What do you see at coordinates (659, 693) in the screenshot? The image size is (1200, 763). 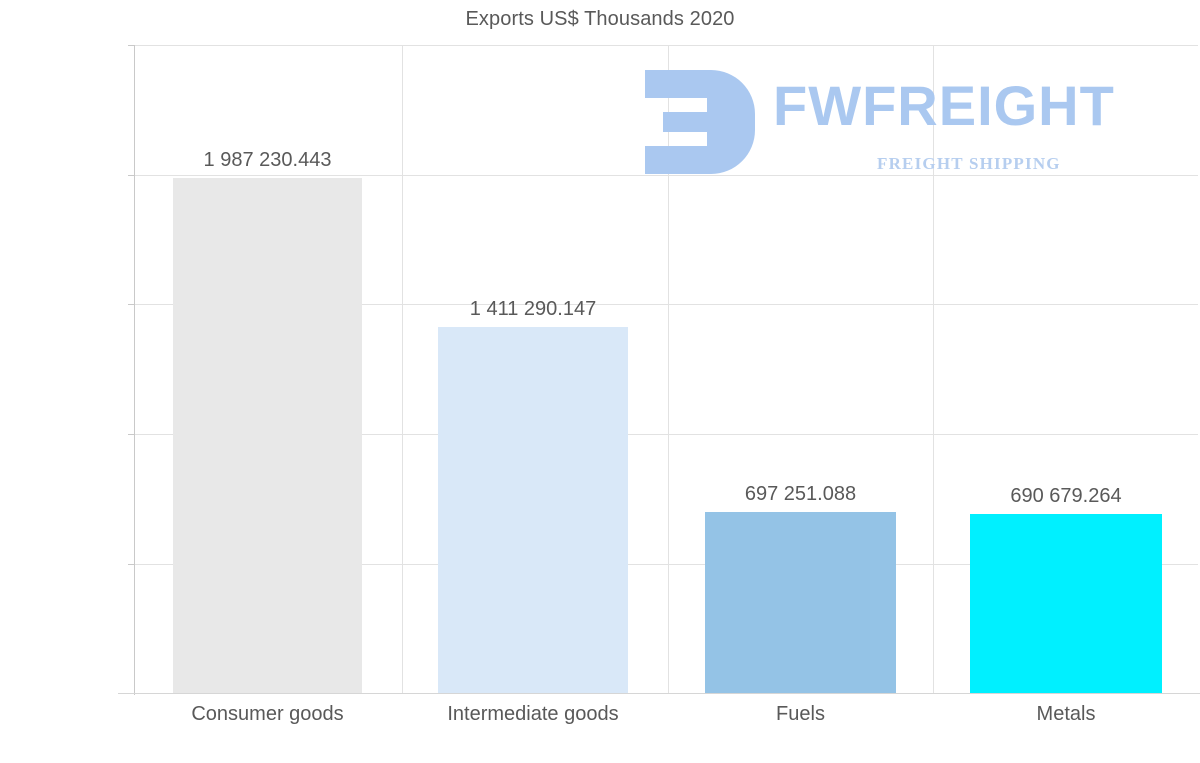 I see `x-axis-line` at bounding box center [659, 693].